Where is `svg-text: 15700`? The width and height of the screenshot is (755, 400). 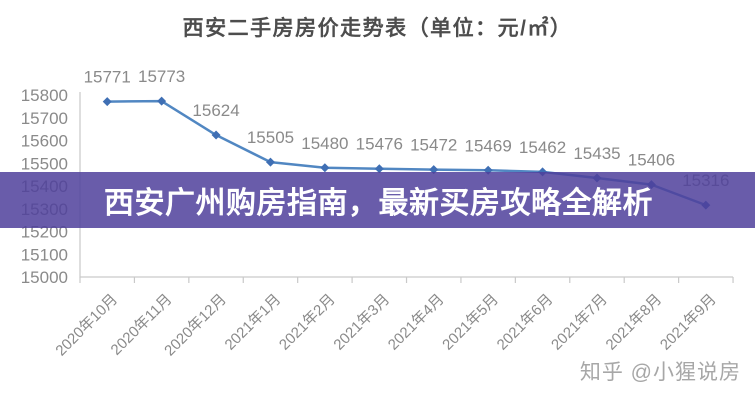
svg-text: 15700 is located at coordinates (44, 118).